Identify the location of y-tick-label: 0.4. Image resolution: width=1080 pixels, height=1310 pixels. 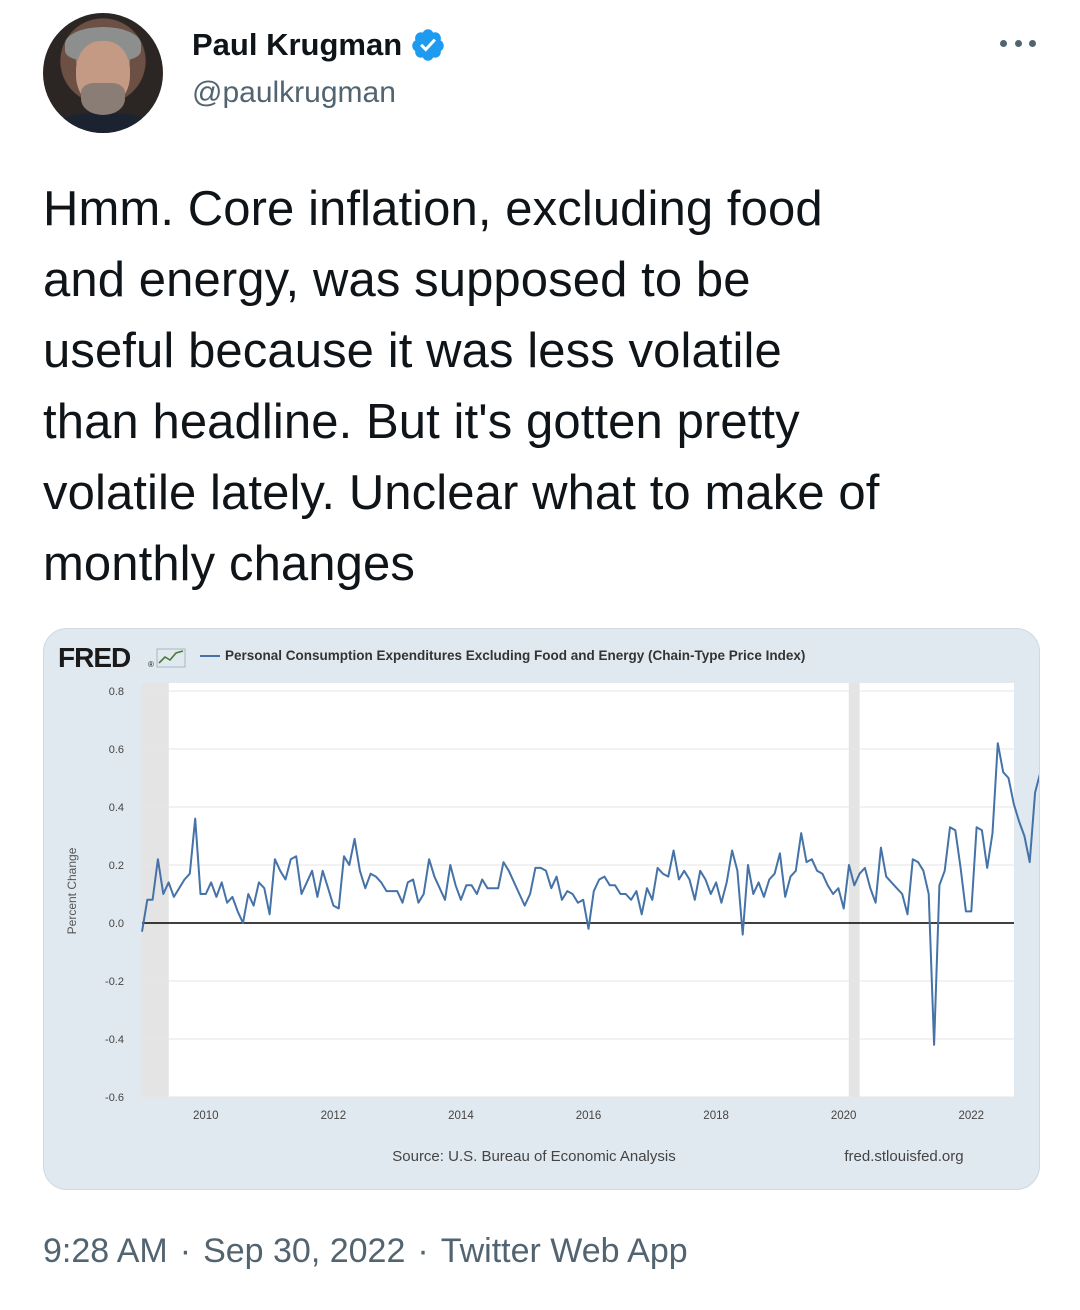
(116, 808).